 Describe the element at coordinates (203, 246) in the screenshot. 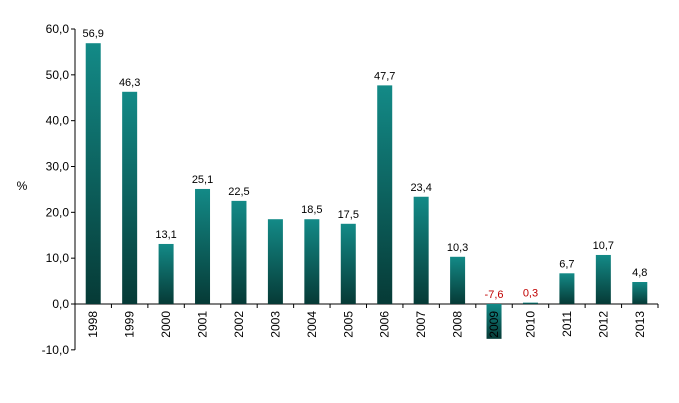

I see `bar-2001` at that location.